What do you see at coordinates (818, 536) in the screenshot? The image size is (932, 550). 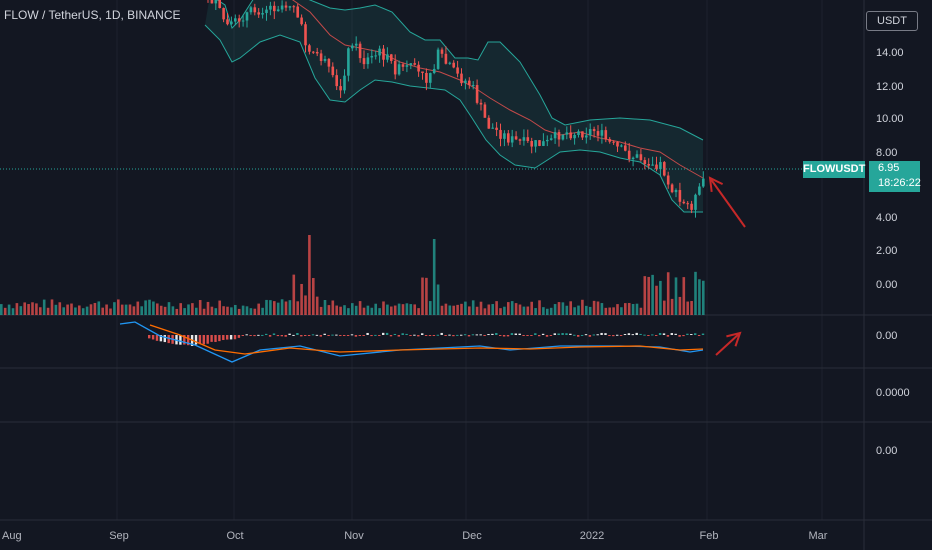 I see `time-axis-label: Mar` at bounding box center [818, 536].